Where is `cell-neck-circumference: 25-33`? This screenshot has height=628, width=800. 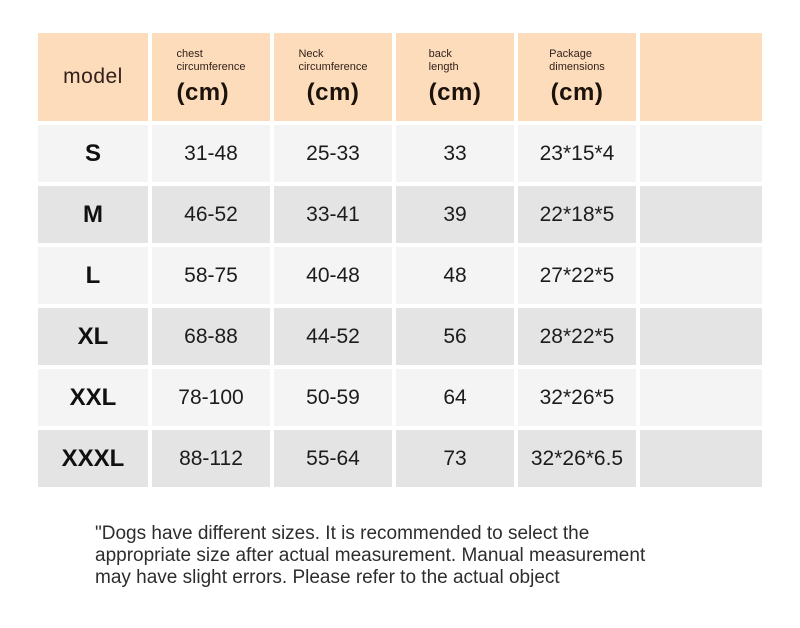
cell-neck-circumference: 25-33 is located at coordinates (333, 153).